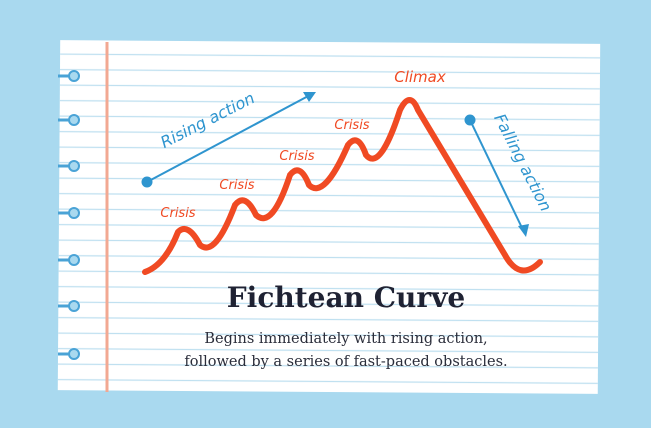 The image size is (651, 428). Describe the element at coordinates (420, 77) in the screenshot. I see `climax-label: Climax` at that location.